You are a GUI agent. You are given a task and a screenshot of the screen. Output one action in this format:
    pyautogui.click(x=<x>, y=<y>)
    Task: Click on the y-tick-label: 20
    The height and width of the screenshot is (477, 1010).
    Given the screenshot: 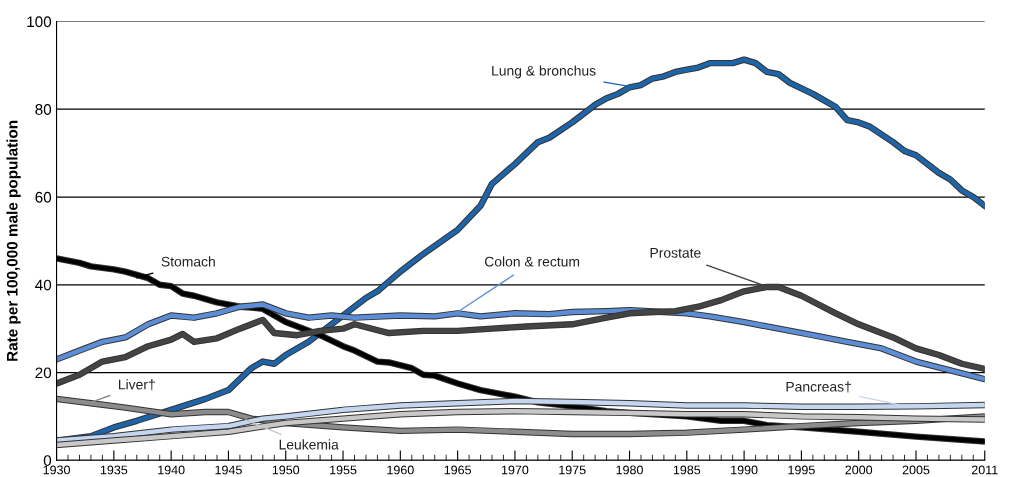 What is the action you would take?
    pyautogui.click(x=43, y=373)
    